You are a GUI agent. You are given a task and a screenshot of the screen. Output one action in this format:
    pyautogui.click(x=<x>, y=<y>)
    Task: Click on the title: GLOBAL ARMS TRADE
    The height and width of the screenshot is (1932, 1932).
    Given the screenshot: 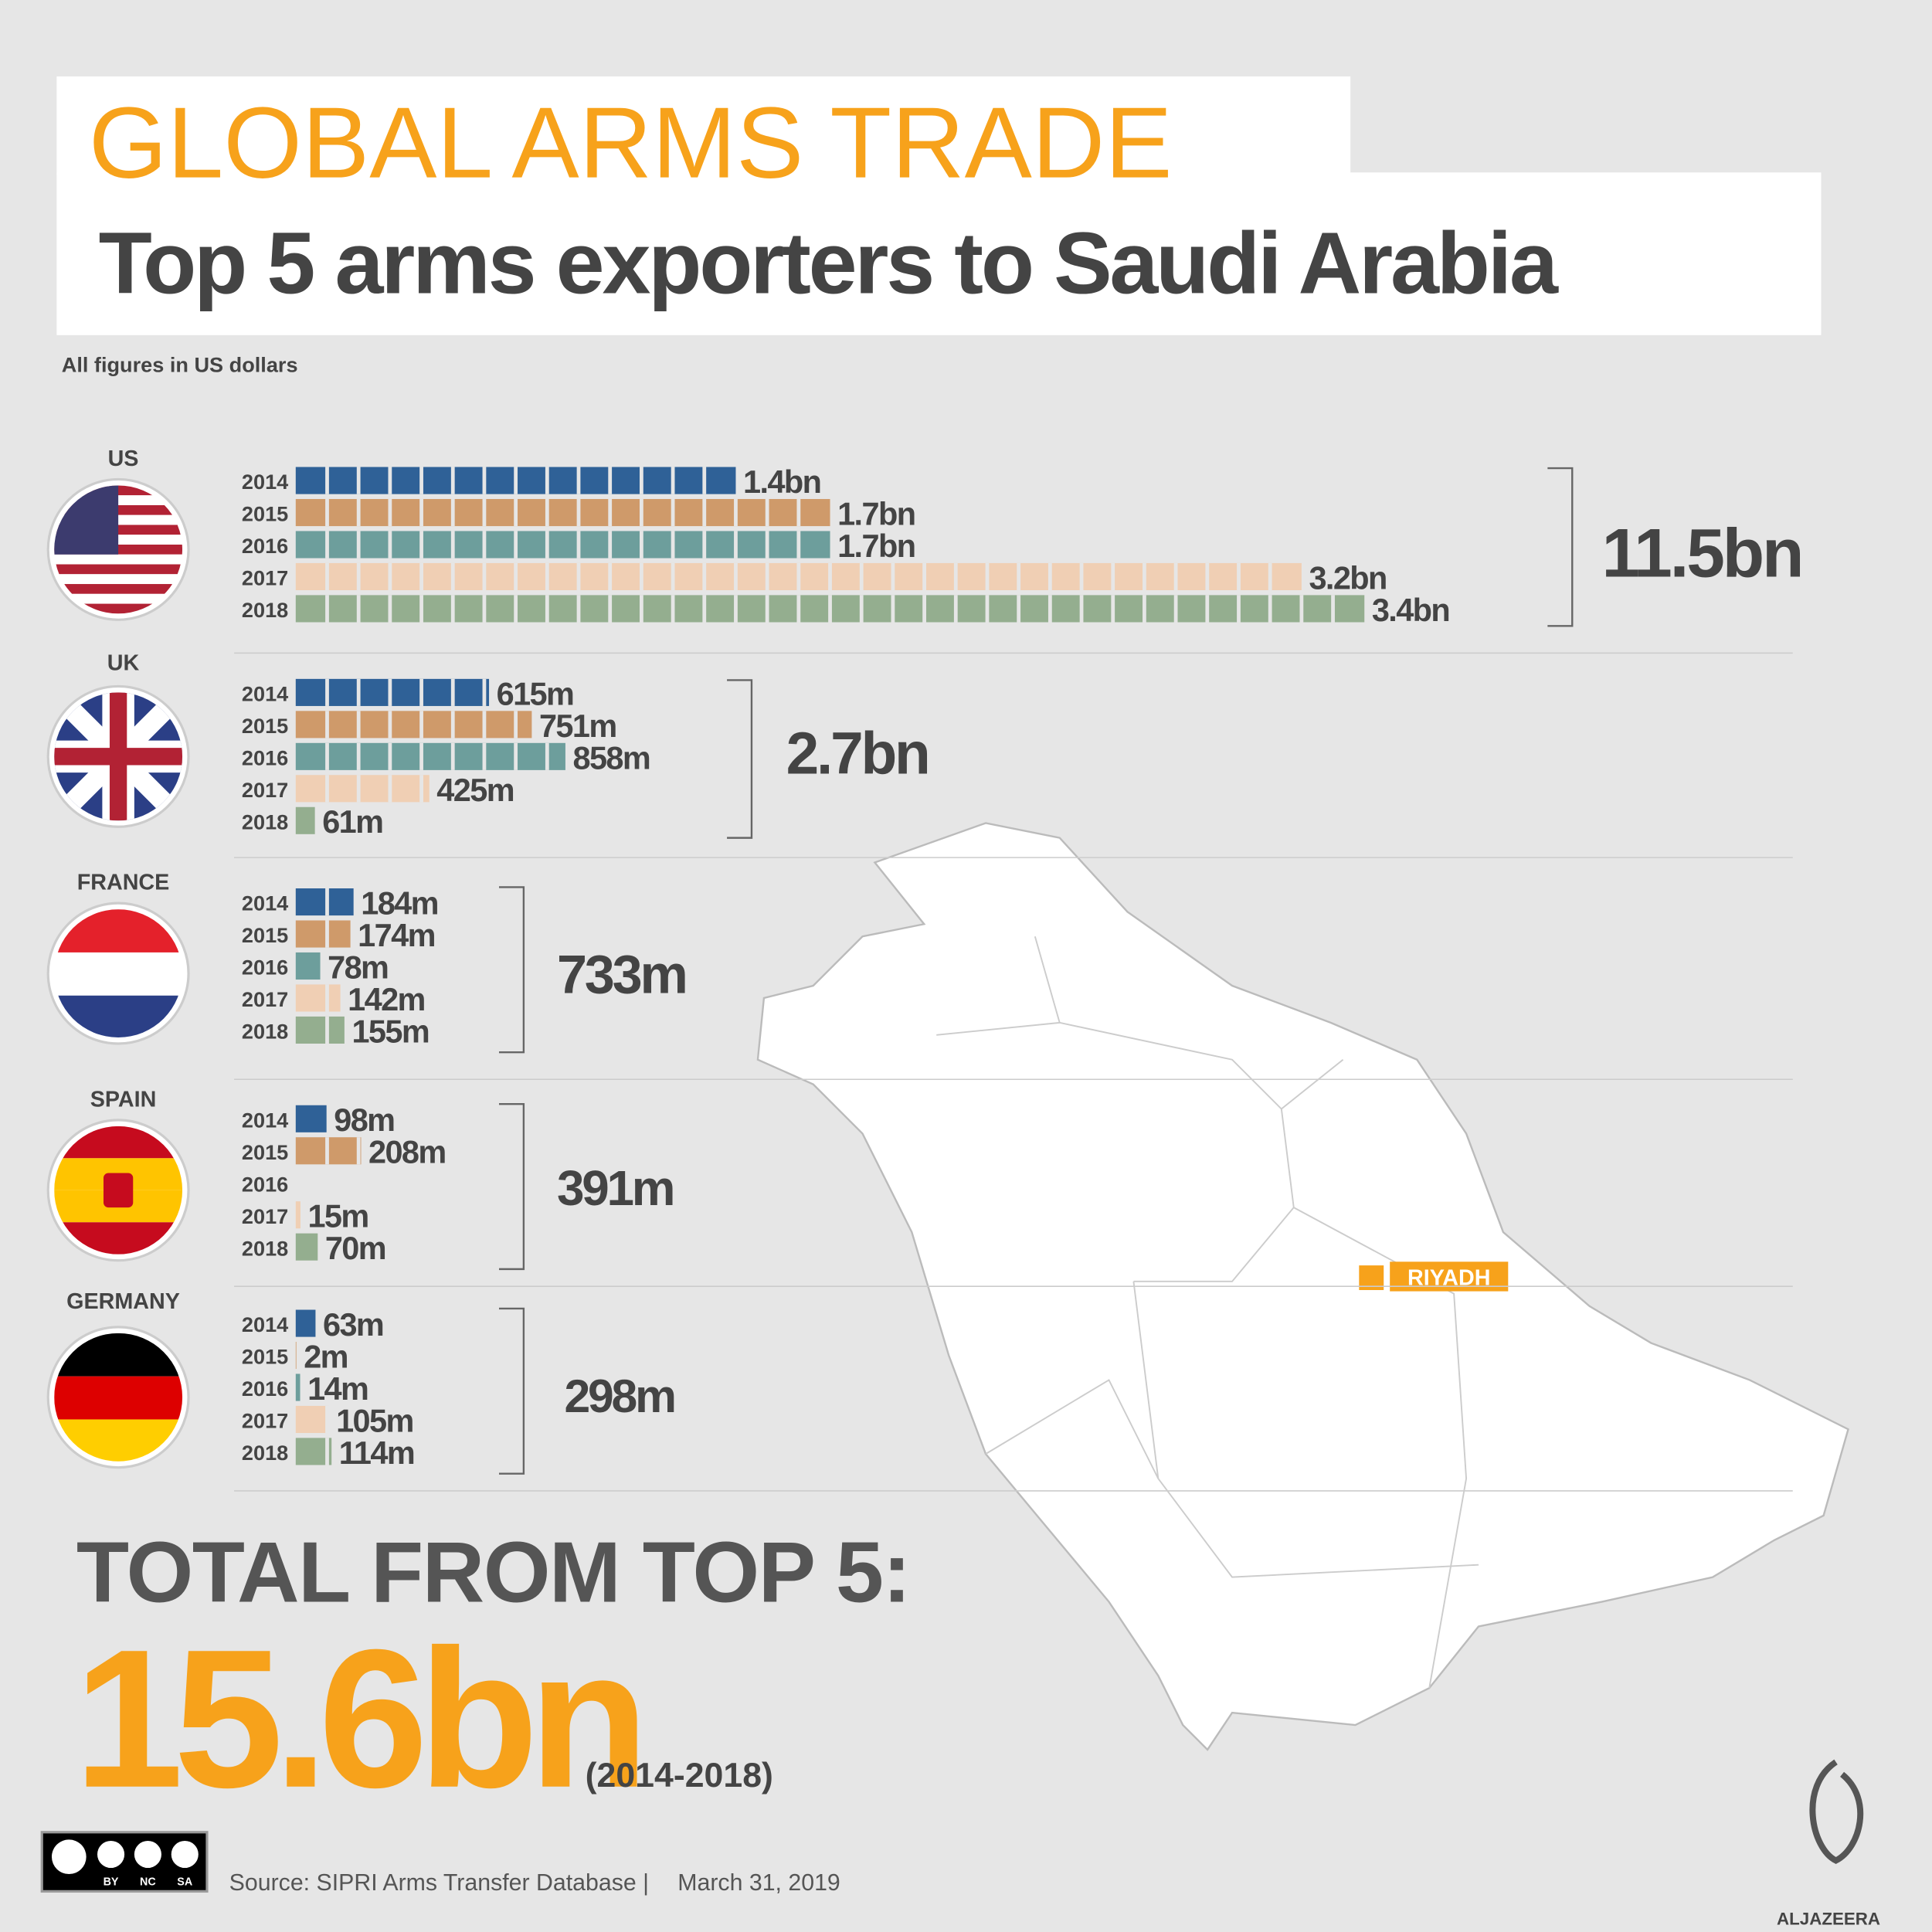 What is the action you would take?
    pyautogui.click(x=631, y=143)
    